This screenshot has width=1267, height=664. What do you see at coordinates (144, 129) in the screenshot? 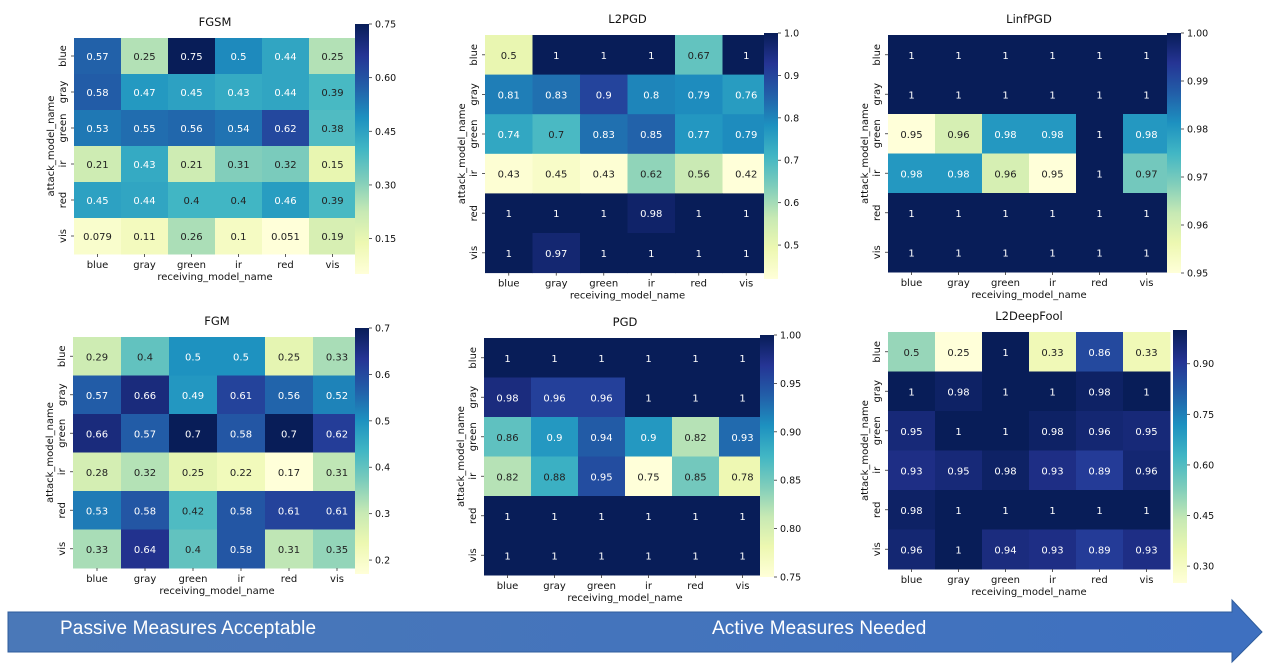
I see `cell-value-label: 0.55` at bounding box center [144, 129].